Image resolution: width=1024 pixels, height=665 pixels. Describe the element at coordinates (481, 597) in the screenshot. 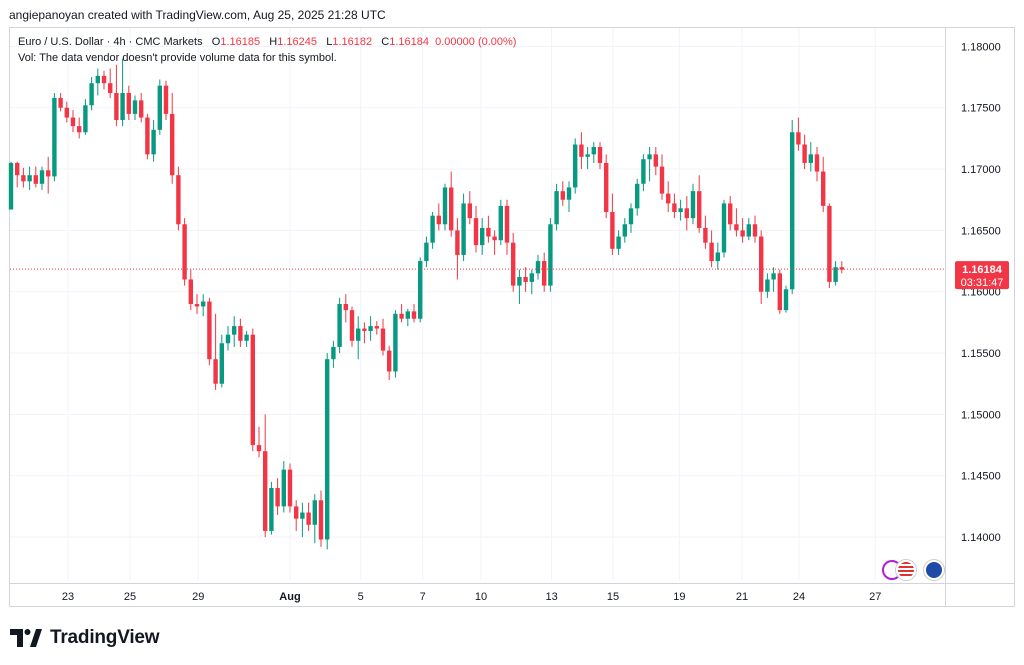

I see `x-tick-label: 10` at that location.